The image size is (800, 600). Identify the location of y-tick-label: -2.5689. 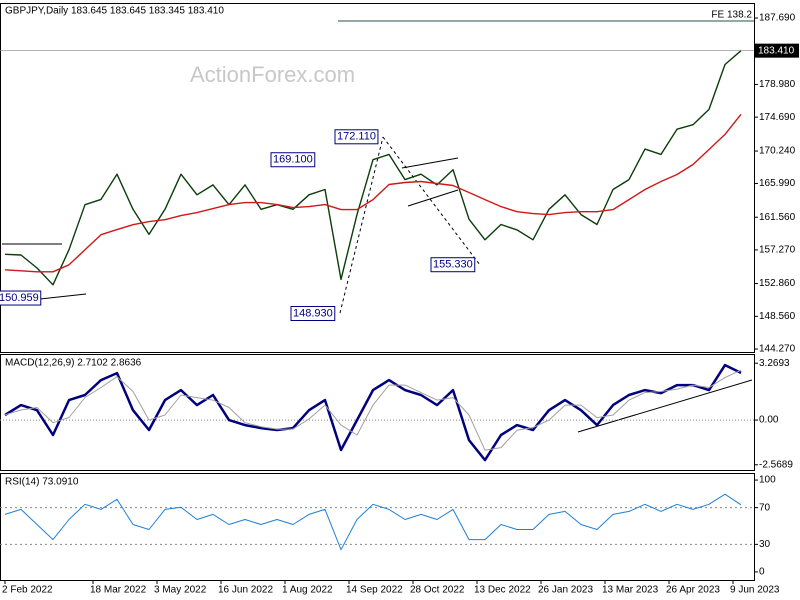
(776, 464).